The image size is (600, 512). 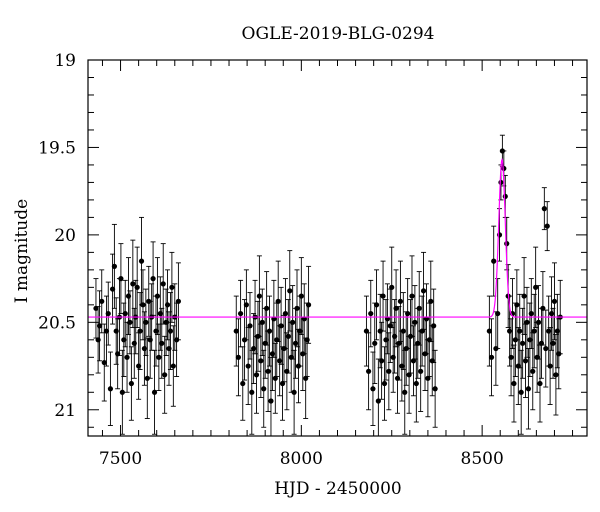 I want to click on y-tick-label: 19, so click(x=65, y=61).